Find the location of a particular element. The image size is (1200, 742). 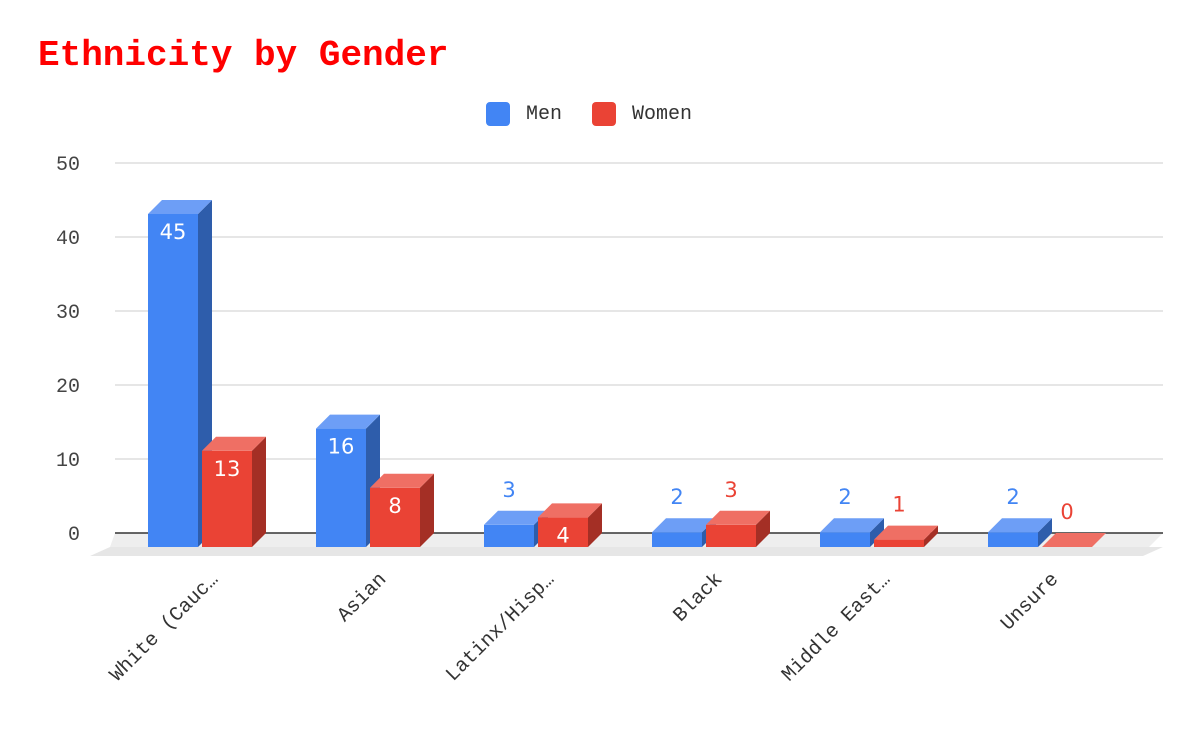

x-tick-label: Black is located at coordinates (698, 598).